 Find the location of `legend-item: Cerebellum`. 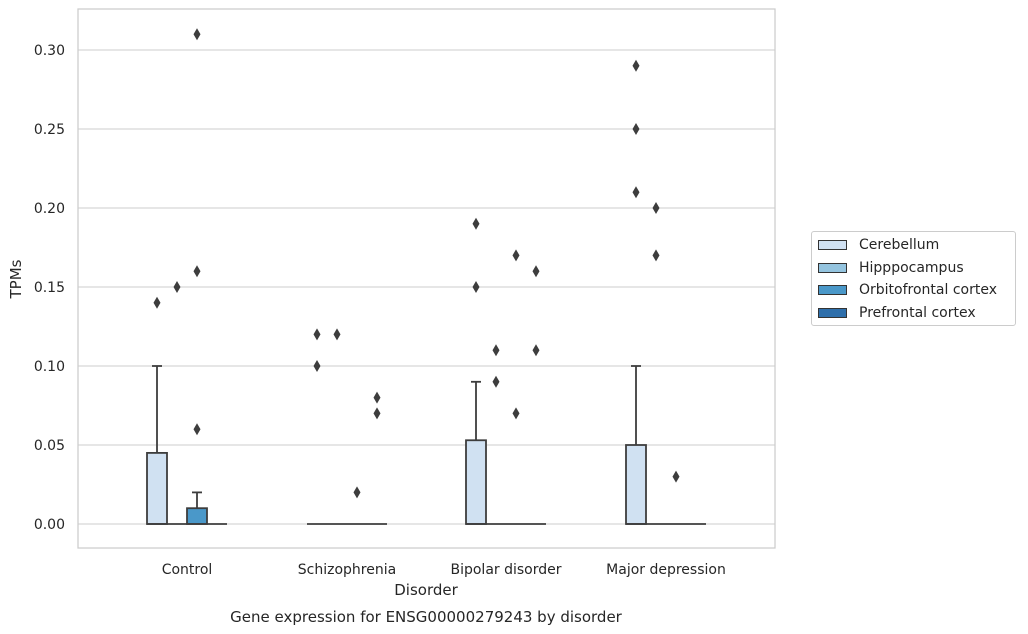

legend-item: Cerebellum is located at coordinates (878, 245).